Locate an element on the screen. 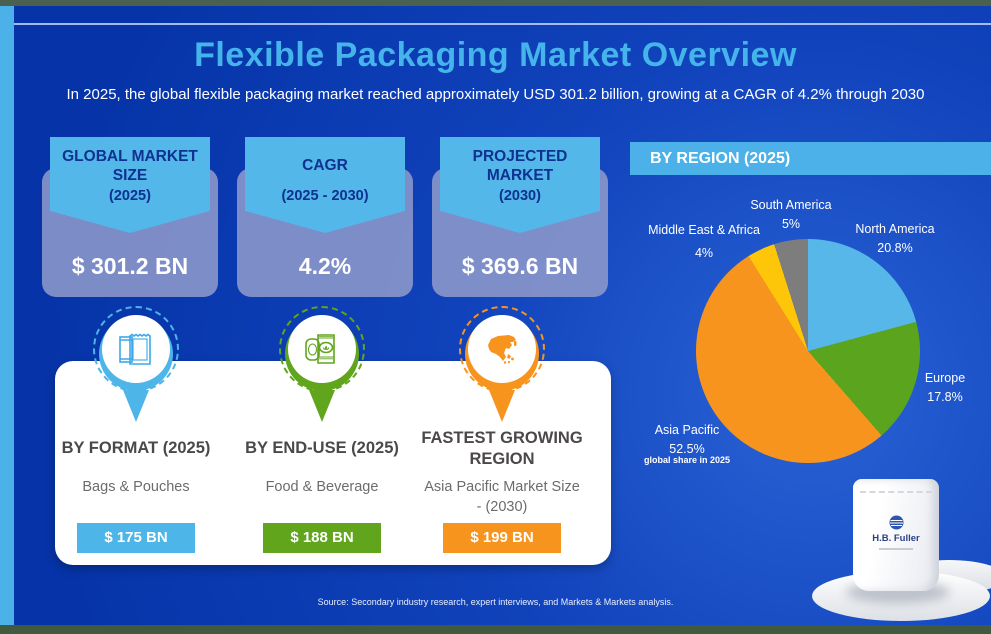  card-period: (2025) is located at coordinates (130, 196).